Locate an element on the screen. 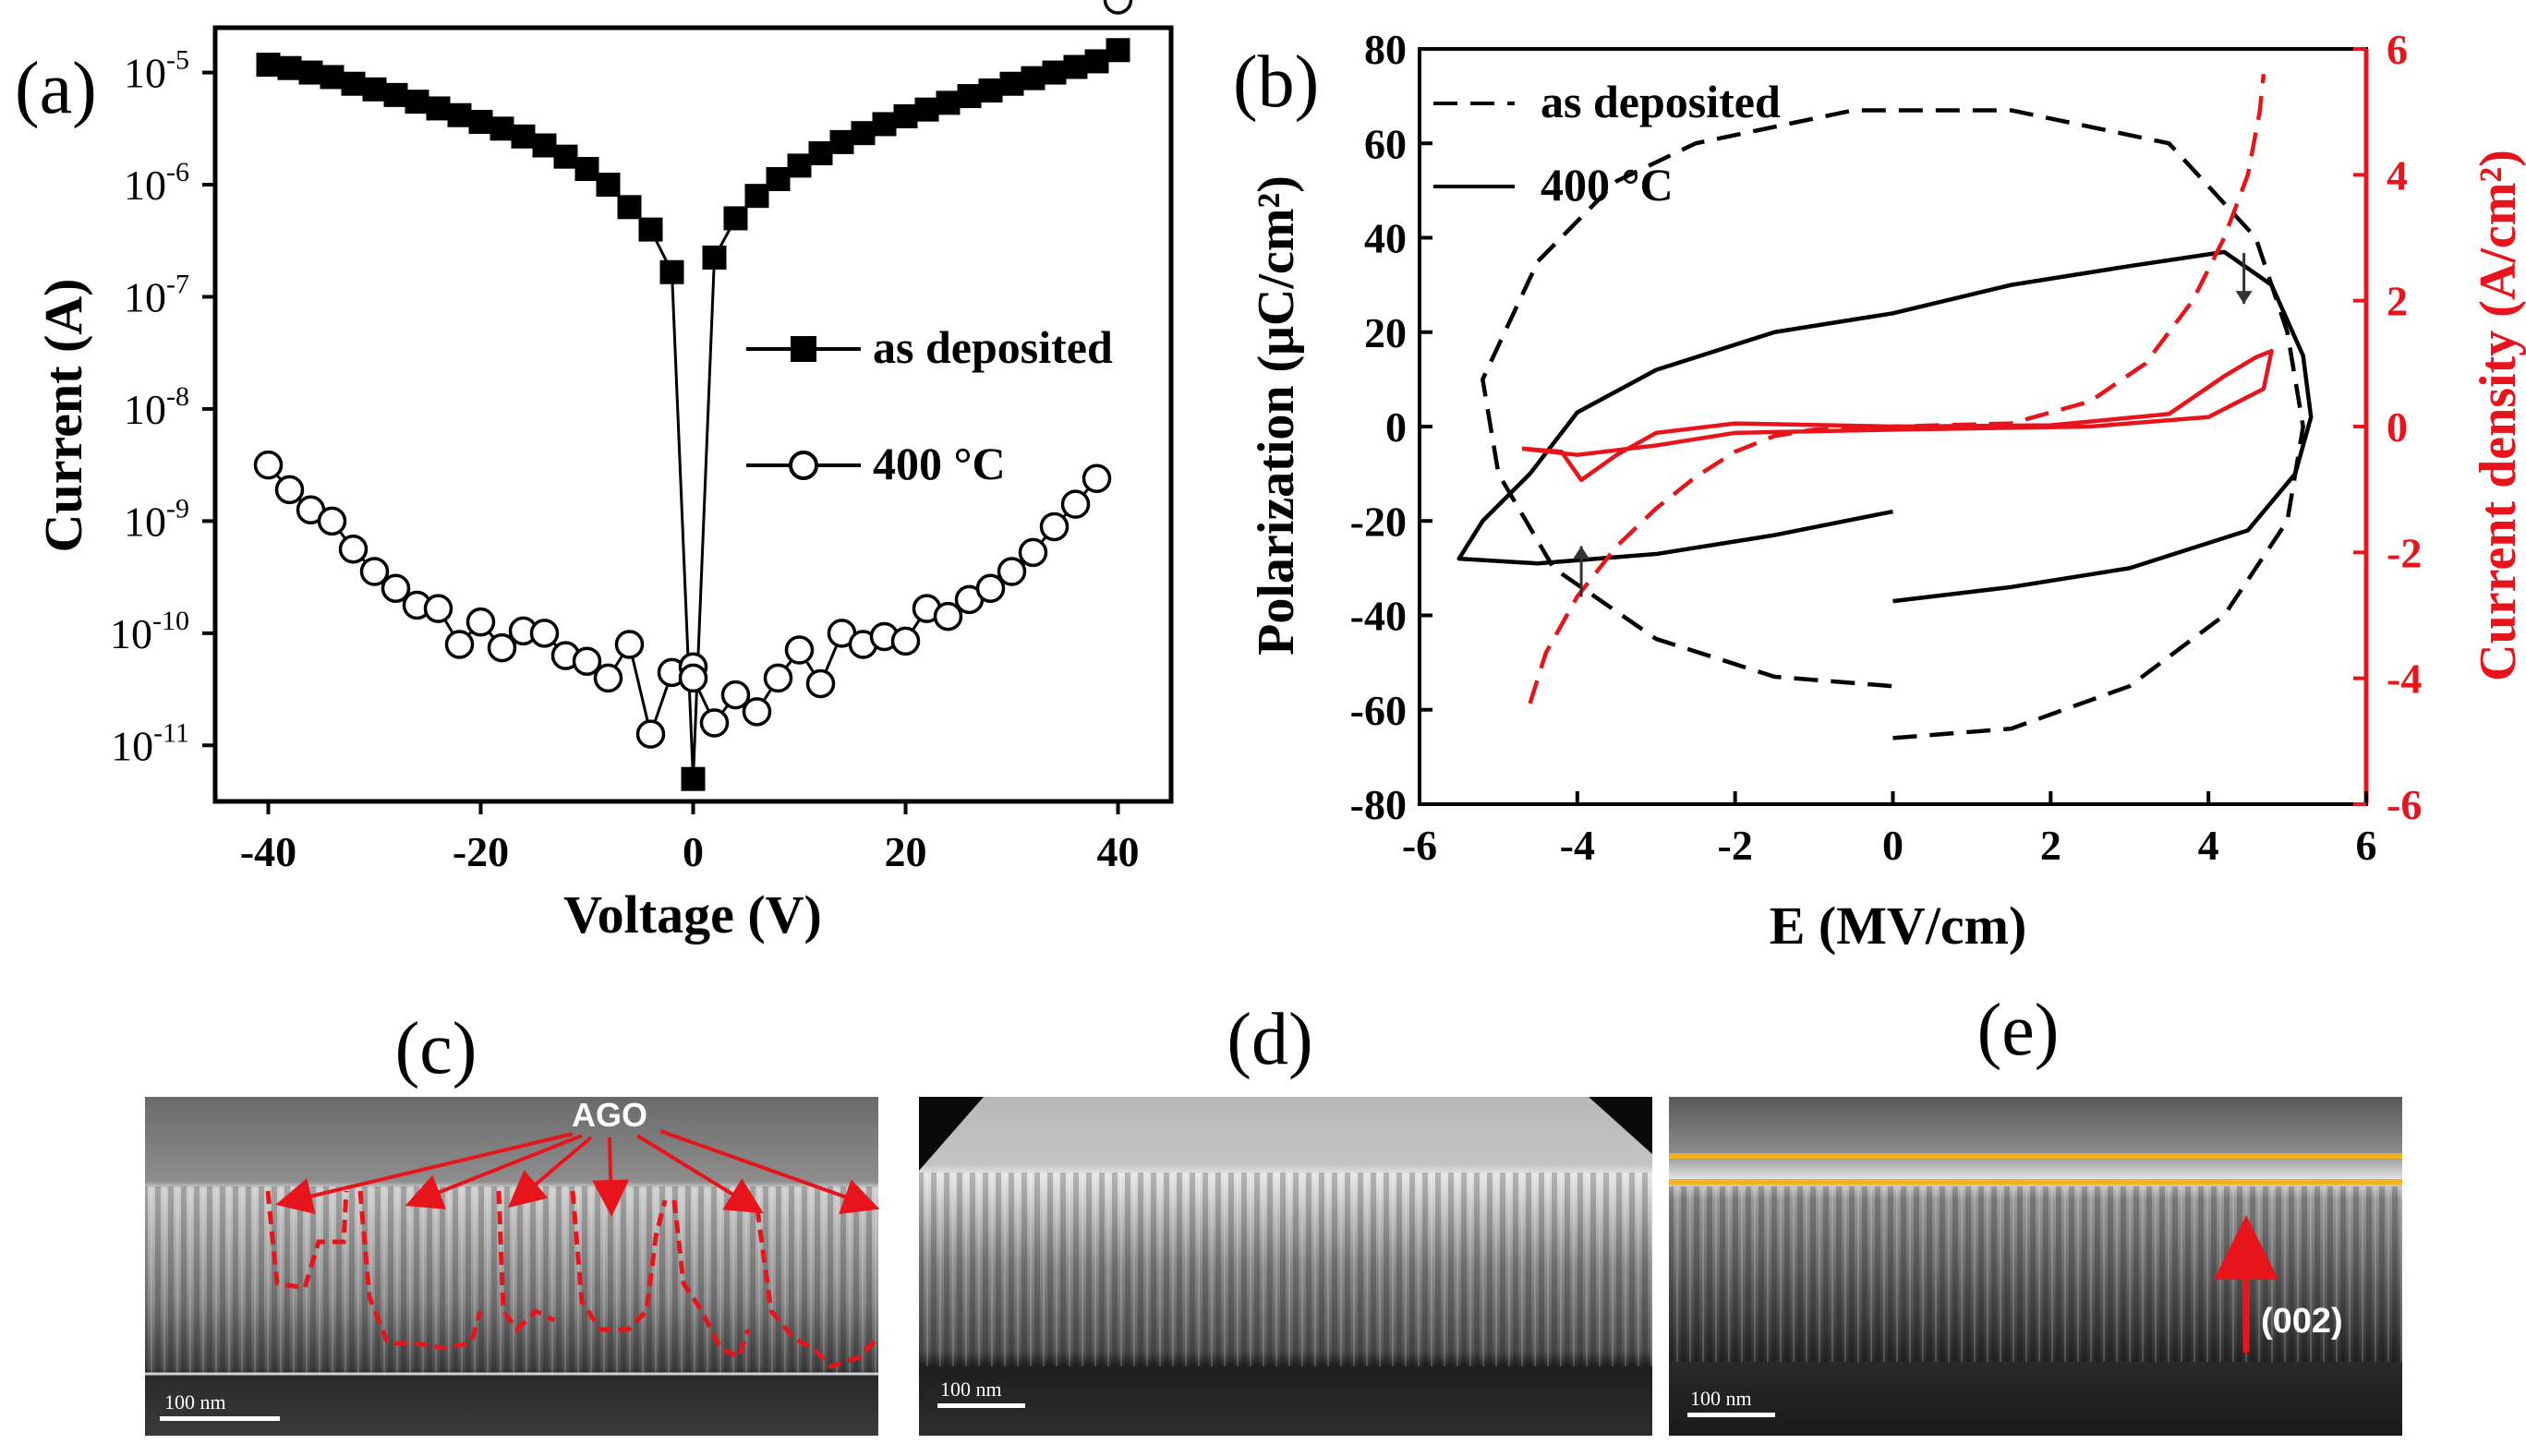  right-y-axis-ticks-b: -6 -4 -2 0 2 4 6 is located at coordinates (2388, 427).